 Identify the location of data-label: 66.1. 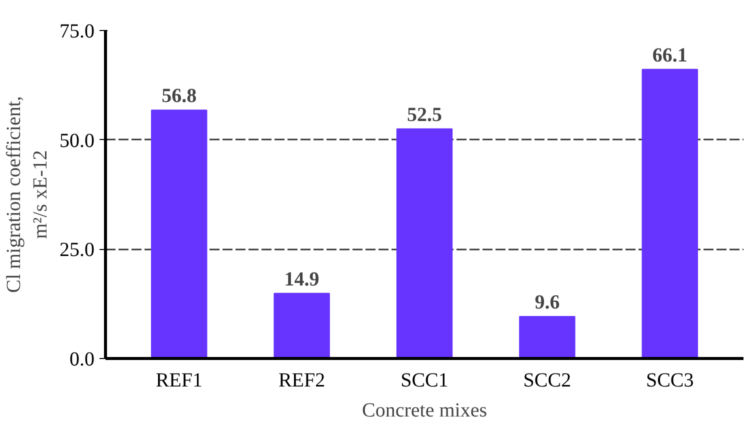
(670, 55).